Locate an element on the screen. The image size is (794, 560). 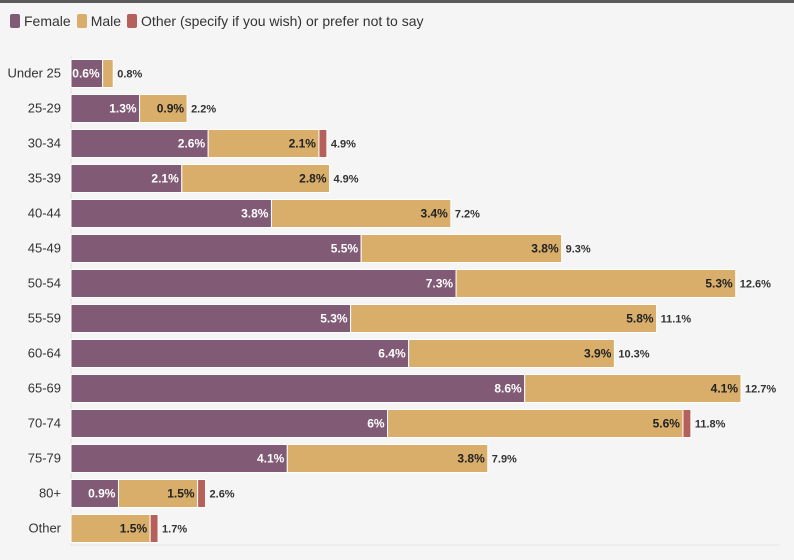
value-label-male-55-59: 5.8% is located at coordinates (640, 319).